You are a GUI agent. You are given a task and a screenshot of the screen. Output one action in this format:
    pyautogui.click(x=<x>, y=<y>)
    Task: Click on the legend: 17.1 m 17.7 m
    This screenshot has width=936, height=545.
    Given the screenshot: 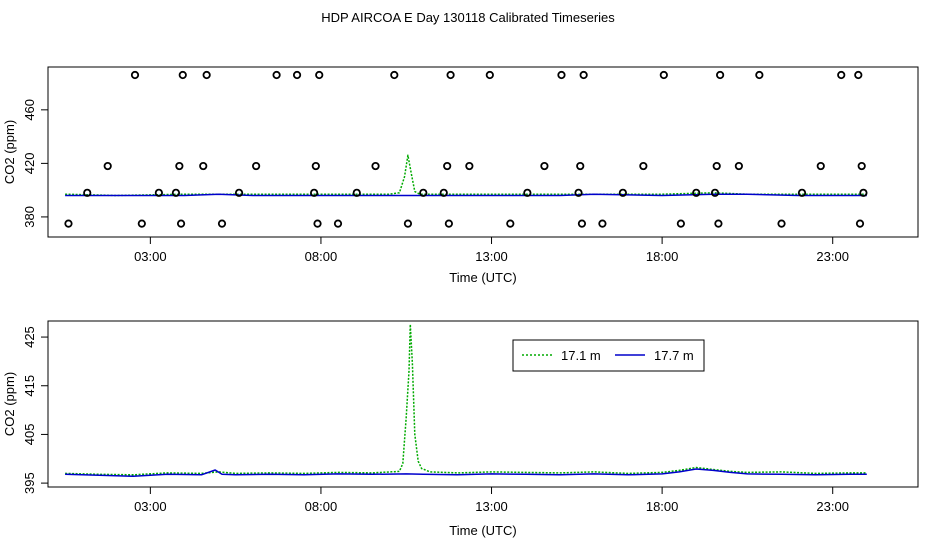 What is the action you would take?
    pyautogui.click(x=608, y=355)
    